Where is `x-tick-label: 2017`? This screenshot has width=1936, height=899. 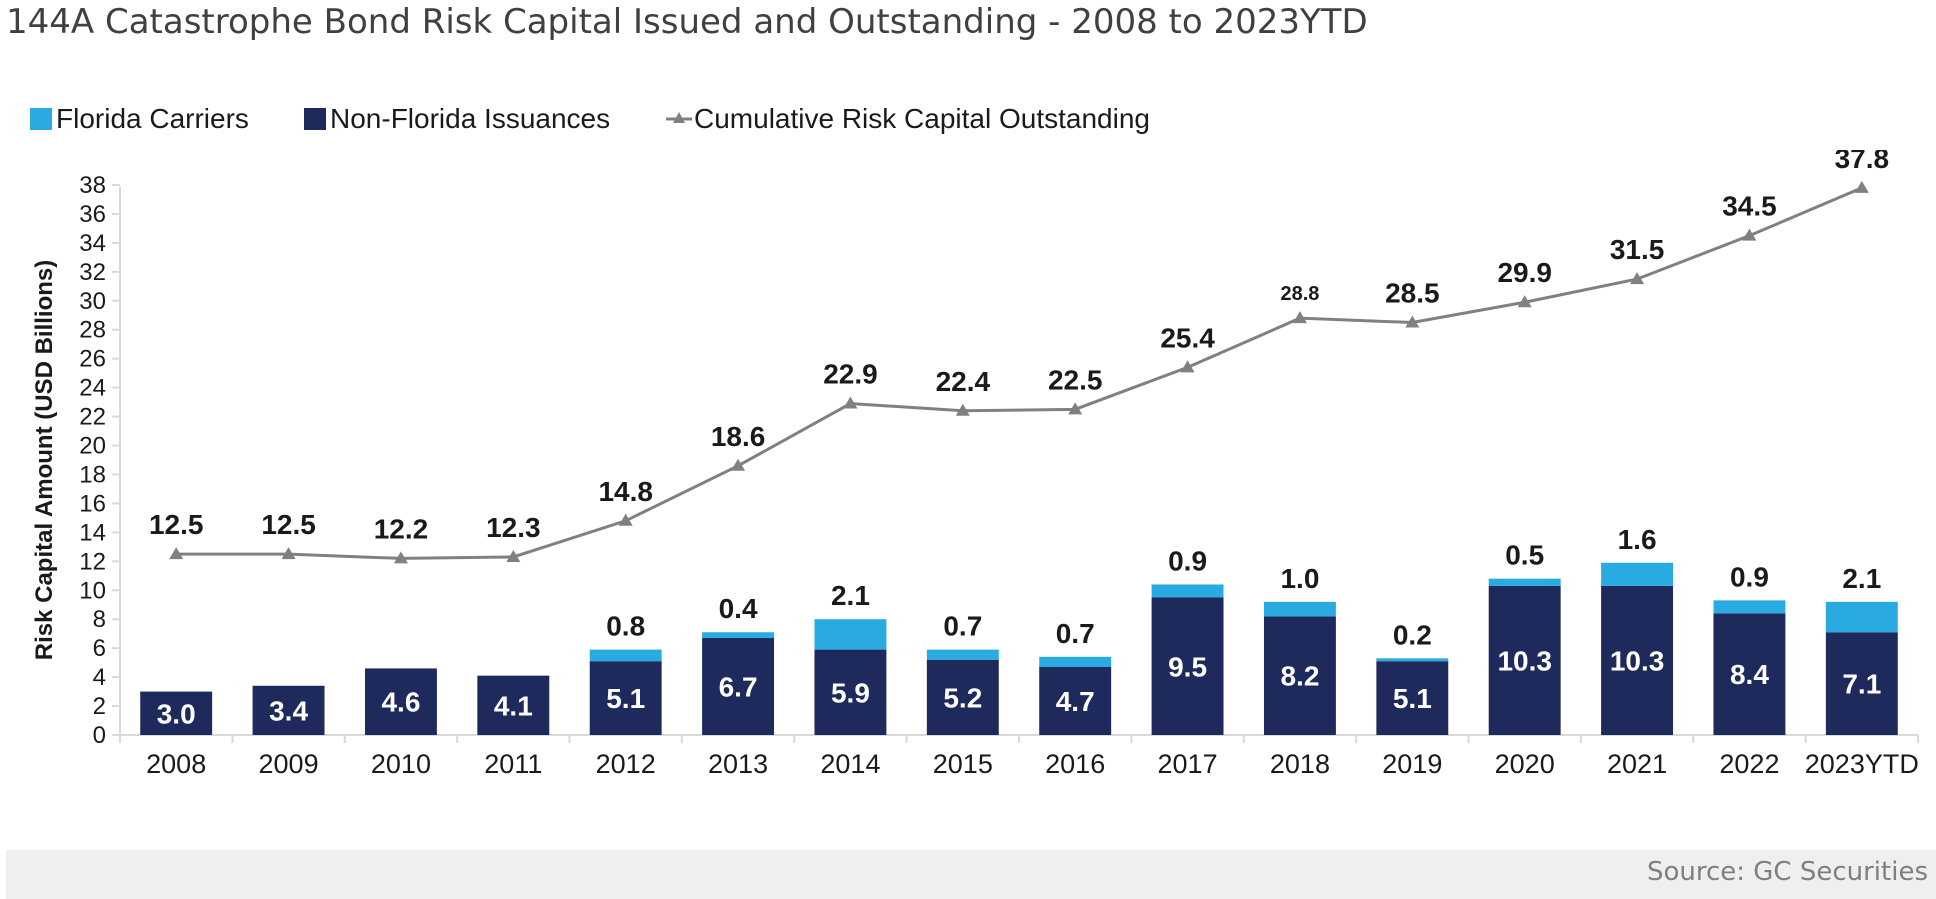
x-tick-label: 2017 is located at coordinates (1188, 764).